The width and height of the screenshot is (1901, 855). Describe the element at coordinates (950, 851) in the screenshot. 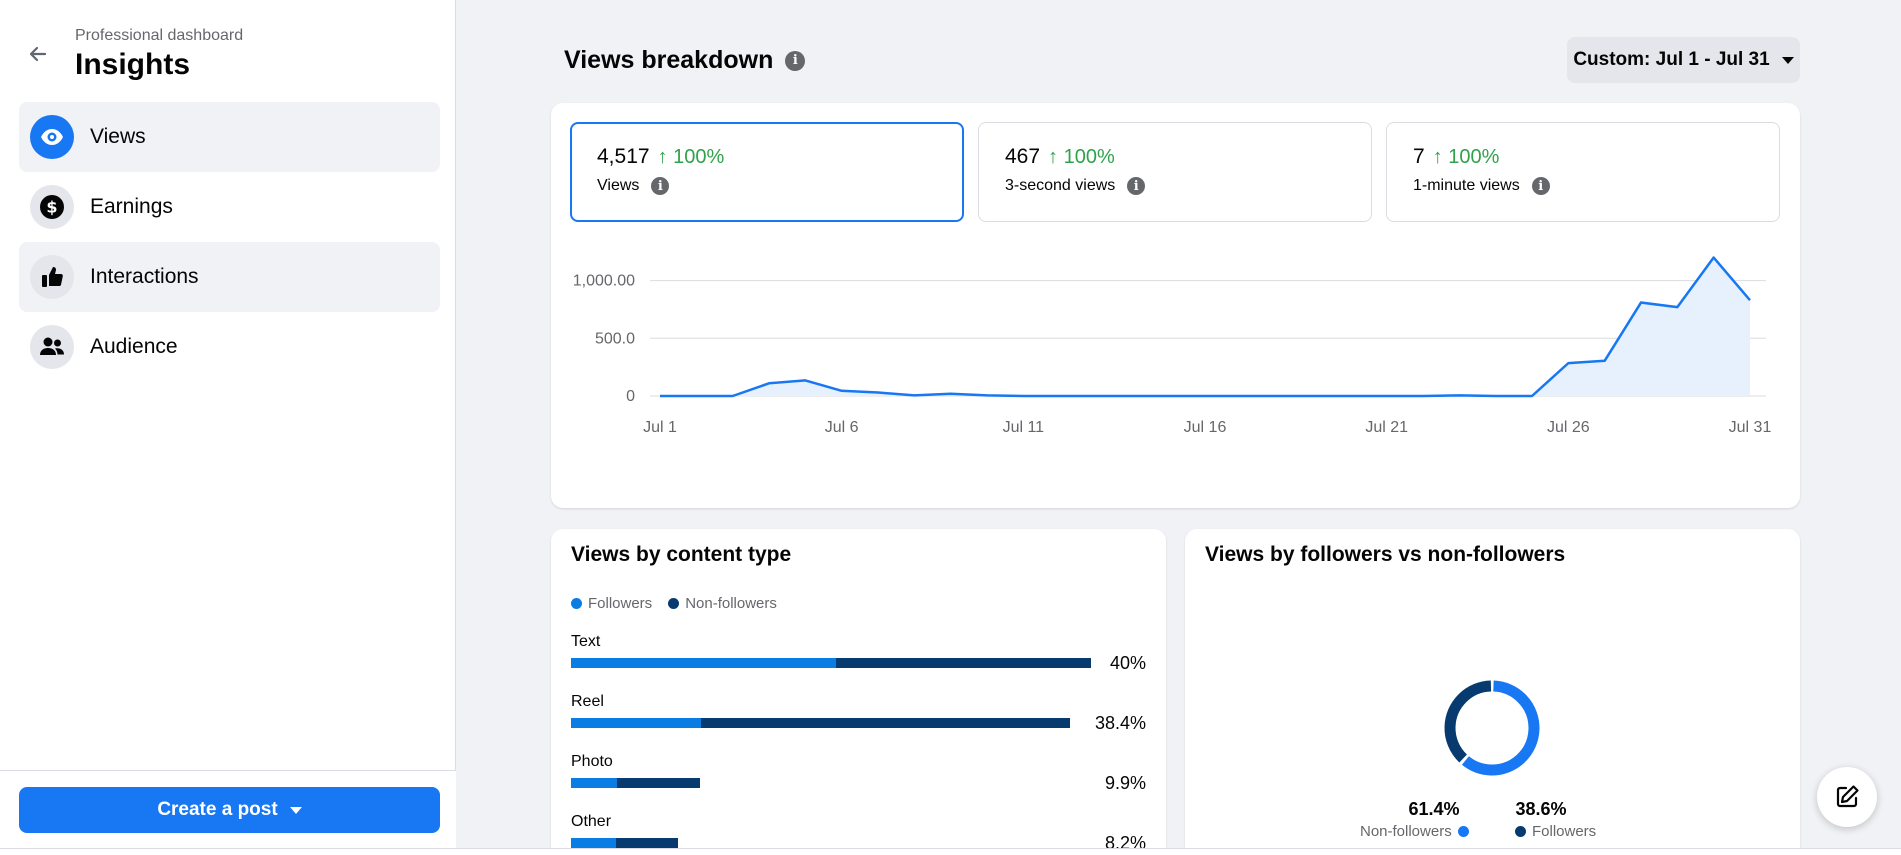

I see `window-bottom-edge` at that location.